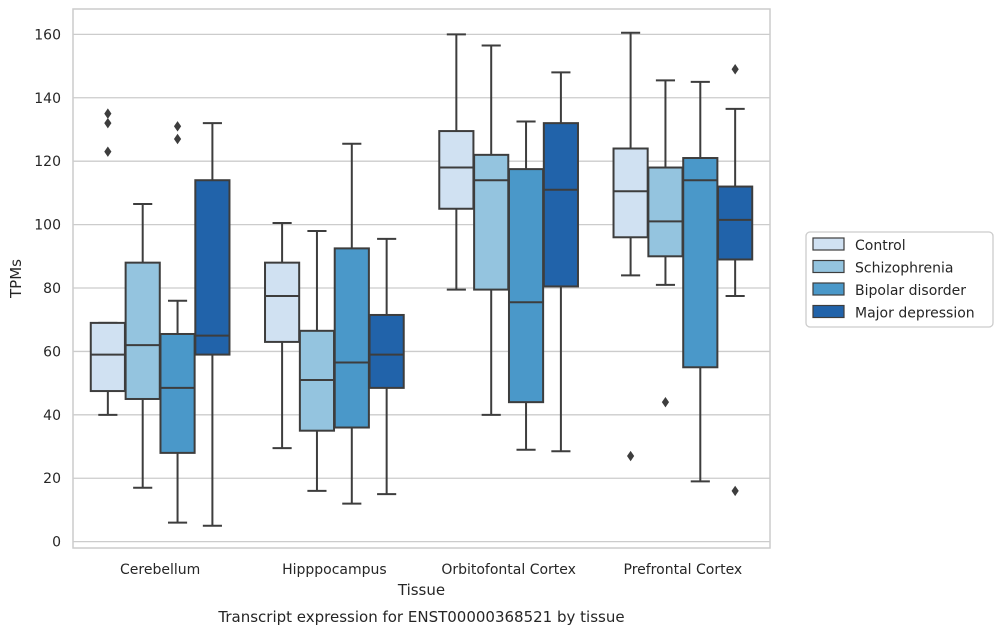  I want to click on legend-label: Schizophrenia, so click(904, 269).